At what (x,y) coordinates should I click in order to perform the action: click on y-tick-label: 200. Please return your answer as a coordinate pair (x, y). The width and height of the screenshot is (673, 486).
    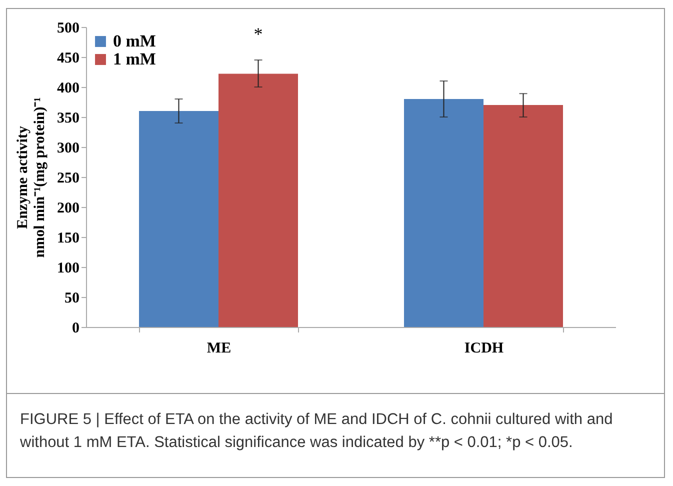
    Looking at the image, I should click on (68, 208).